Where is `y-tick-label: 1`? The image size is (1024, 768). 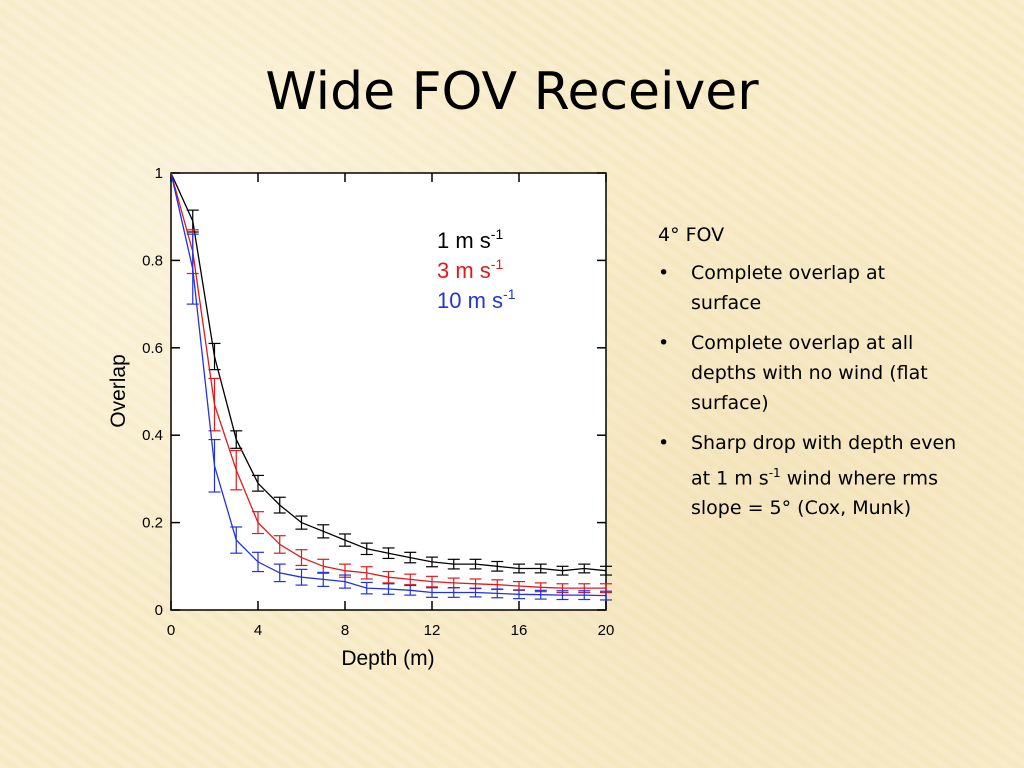
y-tick-label: 1 is located at coordinates (159, 173).